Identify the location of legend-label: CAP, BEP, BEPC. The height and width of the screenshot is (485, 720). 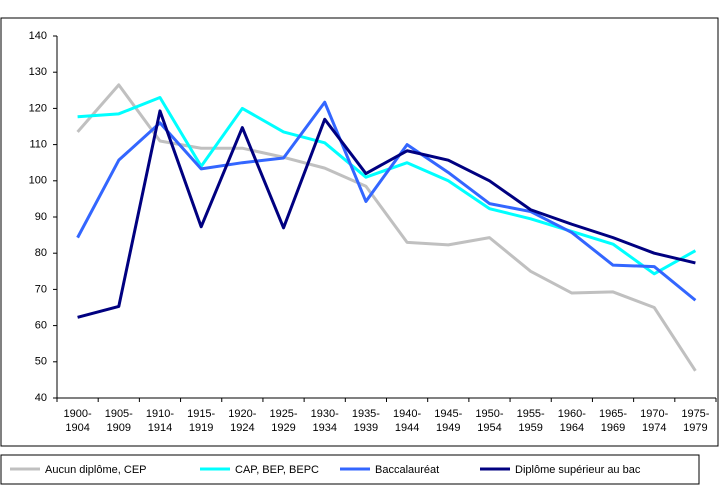
(277, 470).